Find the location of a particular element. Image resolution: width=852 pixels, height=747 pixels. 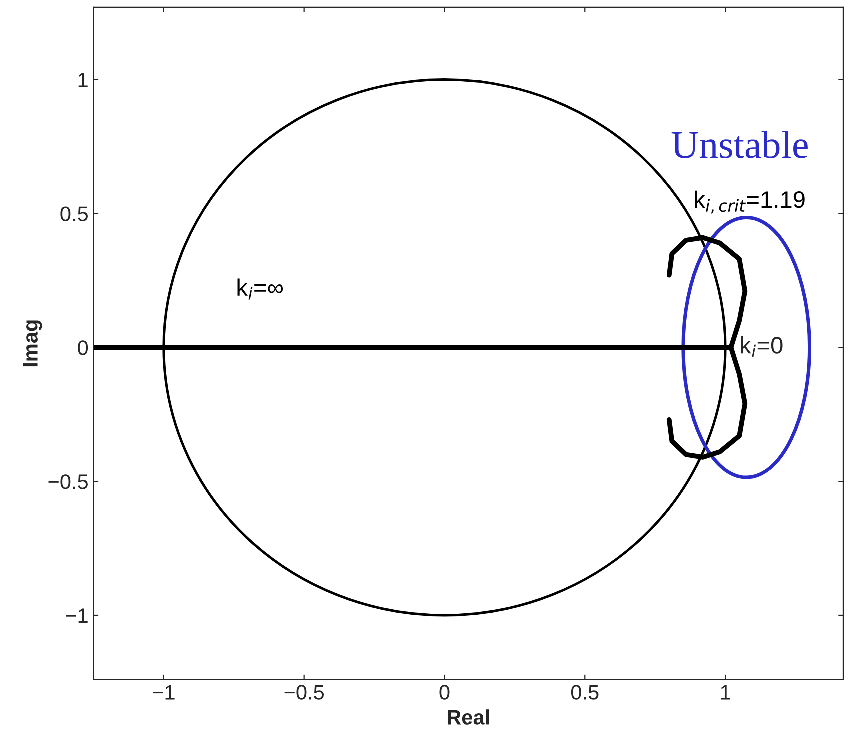

y-tick-label: −0.5 is located at coordinates (68, 482).